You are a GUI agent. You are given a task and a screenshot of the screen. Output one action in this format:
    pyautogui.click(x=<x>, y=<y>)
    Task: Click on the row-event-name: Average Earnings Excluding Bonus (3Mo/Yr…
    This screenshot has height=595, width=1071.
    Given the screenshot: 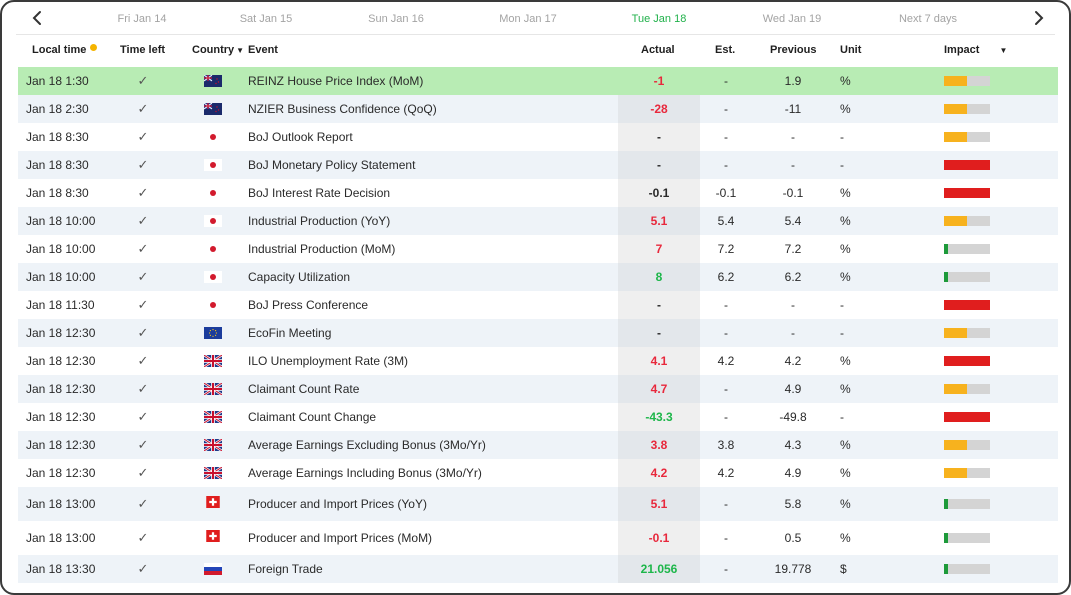 What is the action you would take?
    pyautogui.click(x=367, y=445)
    